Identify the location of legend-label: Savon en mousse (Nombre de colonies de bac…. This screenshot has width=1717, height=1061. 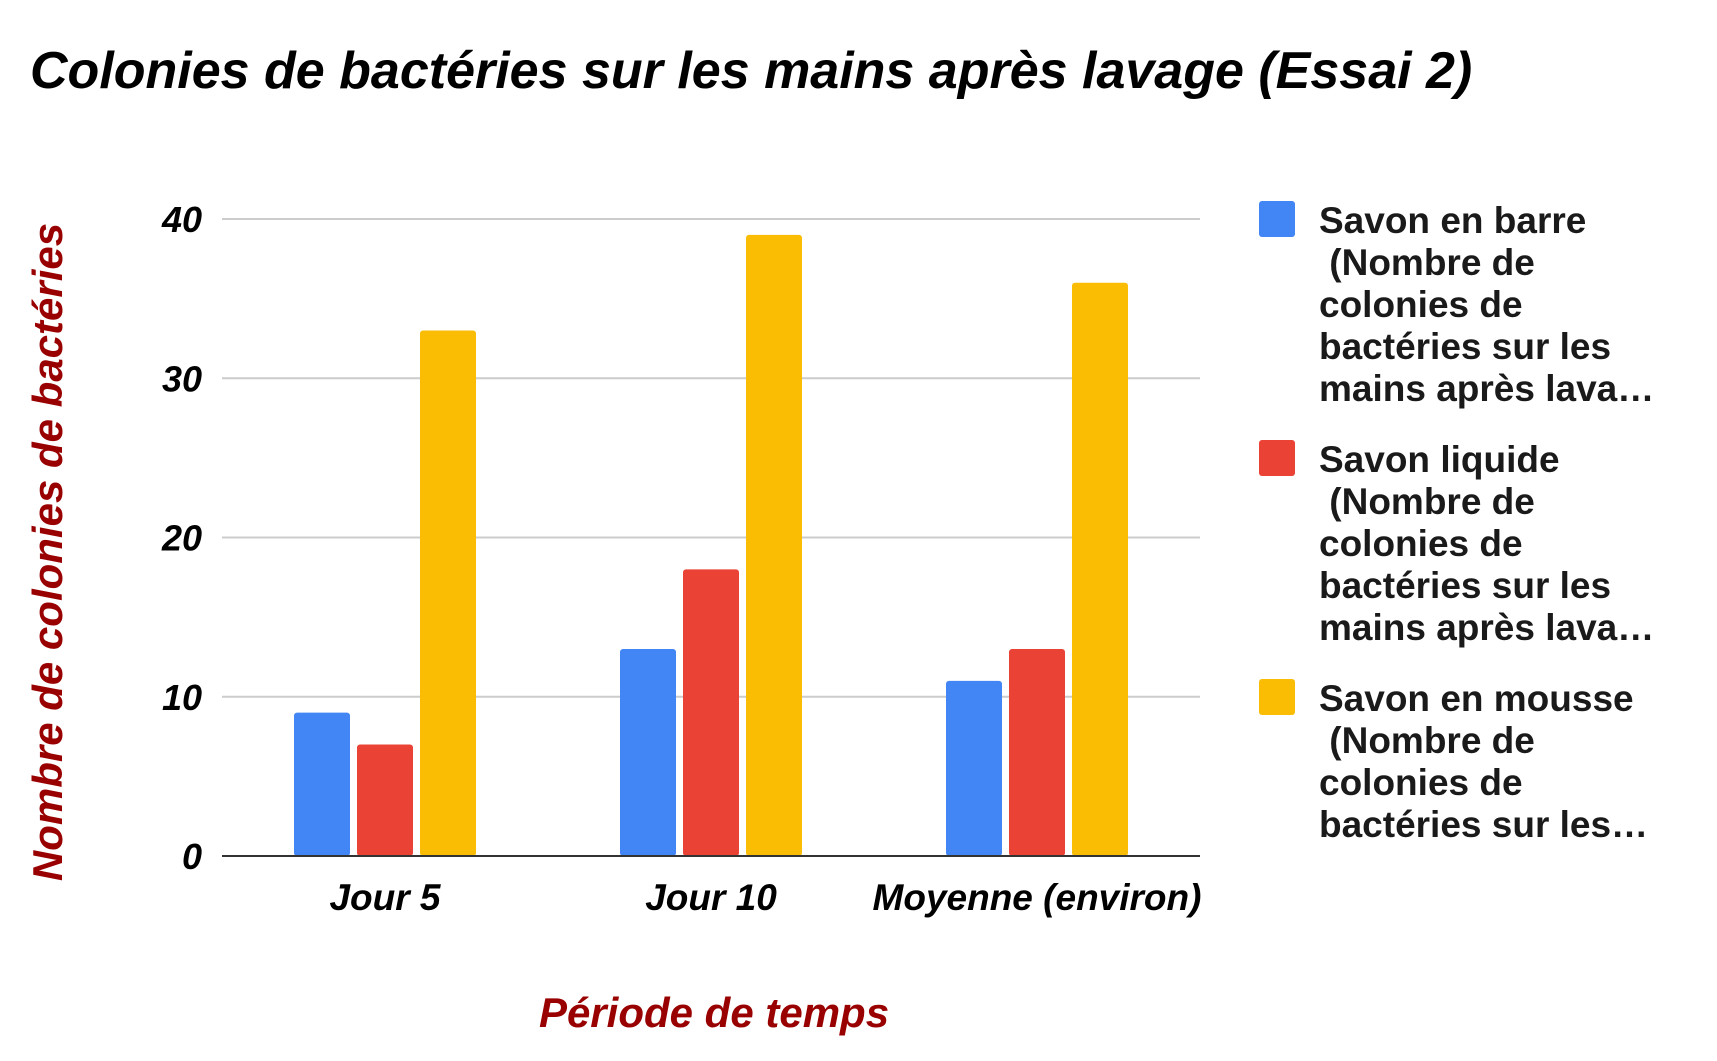
(1483, 761).